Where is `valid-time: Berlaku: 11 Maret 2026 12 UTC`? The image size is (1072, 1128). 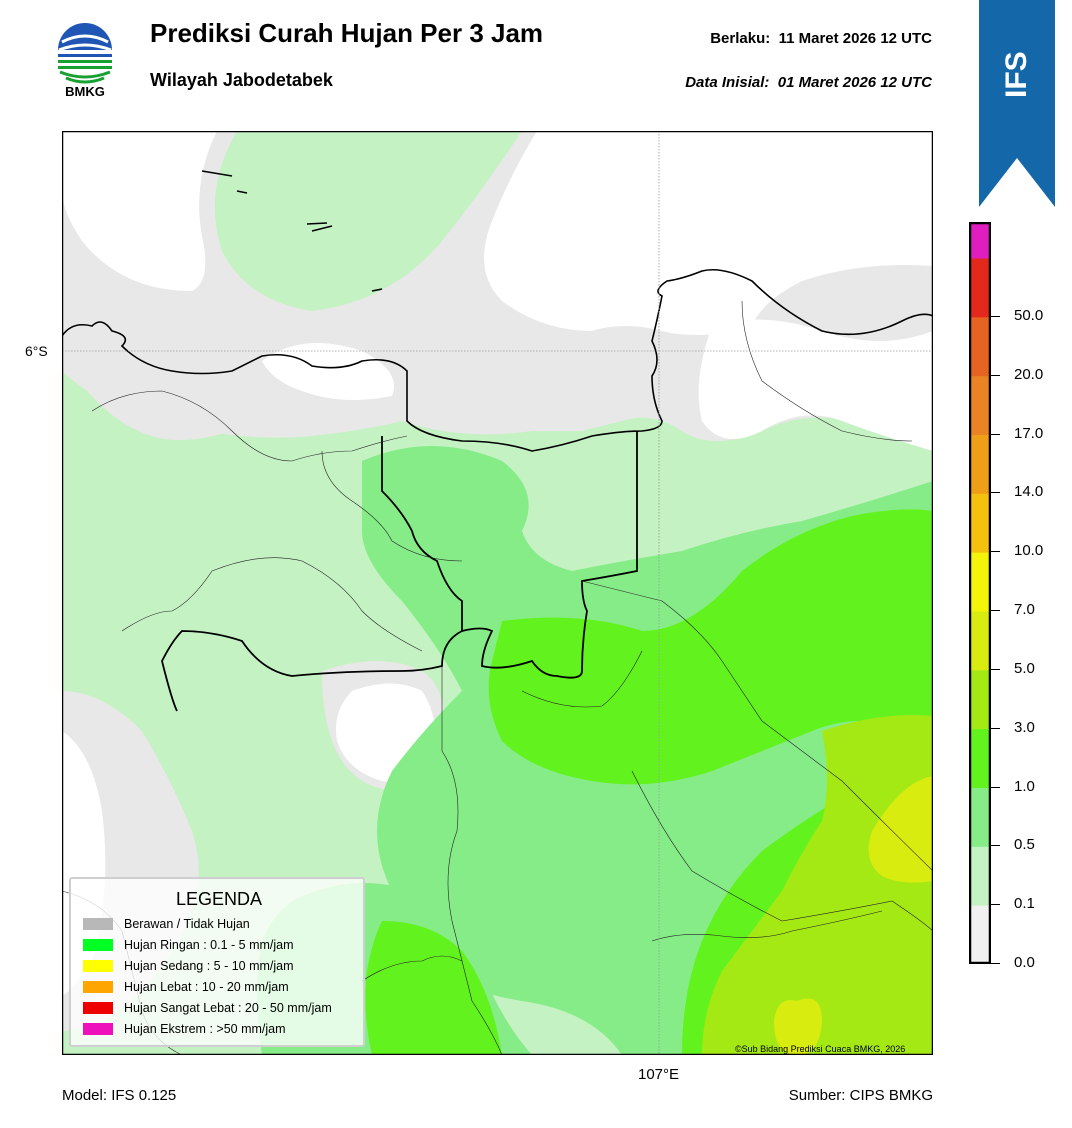 valid-time: Berlaku: 11 Maret 2026 12 UTC is located at coordinates (821, 38).